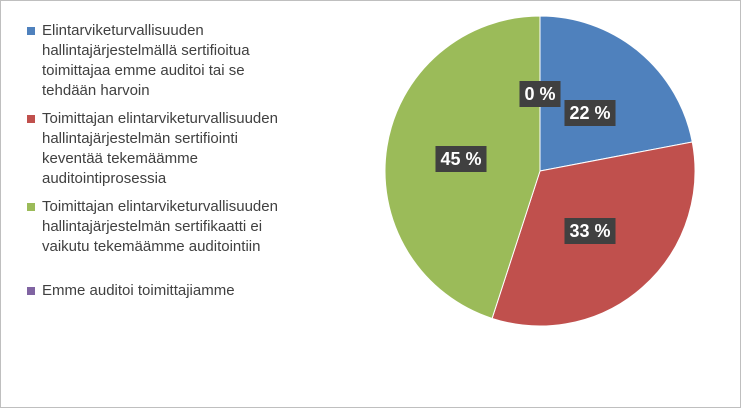 Image resolution: width=741 pixels, height=408 pixels. I want to click on data-label-1: 22 %, so click(590, 113).